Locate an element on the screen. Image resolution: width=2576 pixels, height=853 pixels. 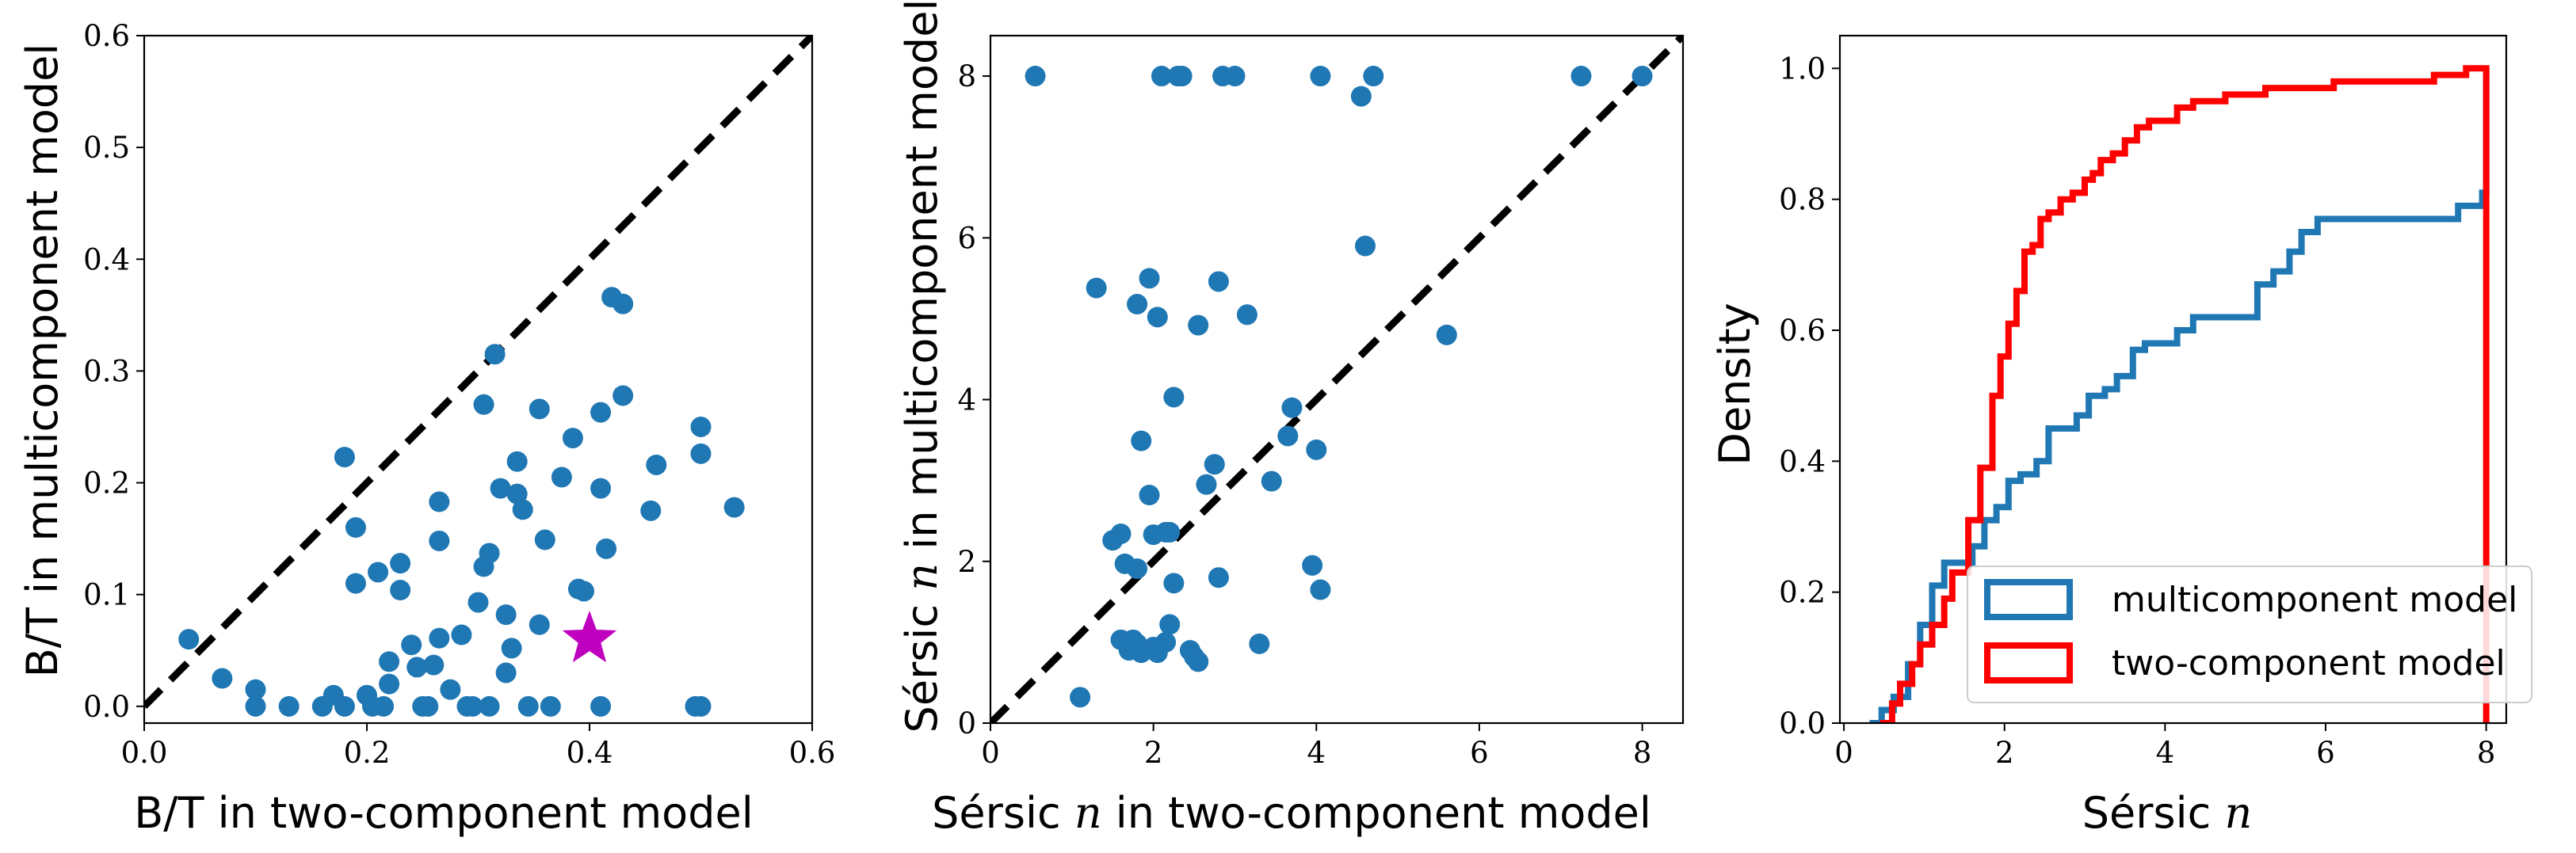
legend-swatch-two-component is located at coordinates (2028, 663).